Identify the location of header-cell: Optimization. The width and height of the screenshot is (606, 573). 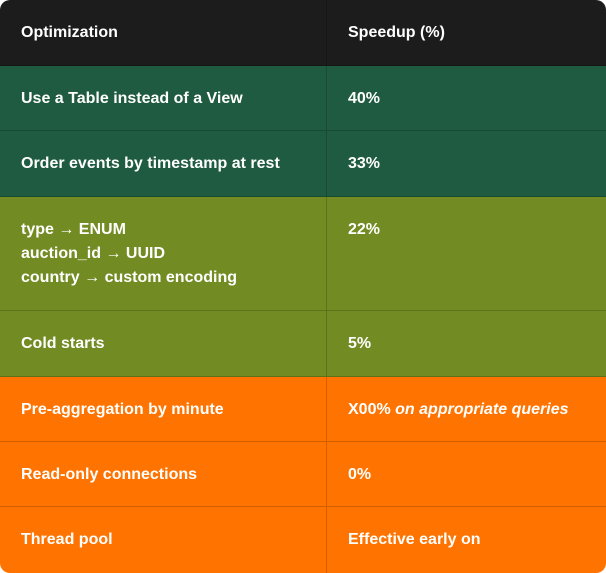
(163, 32).